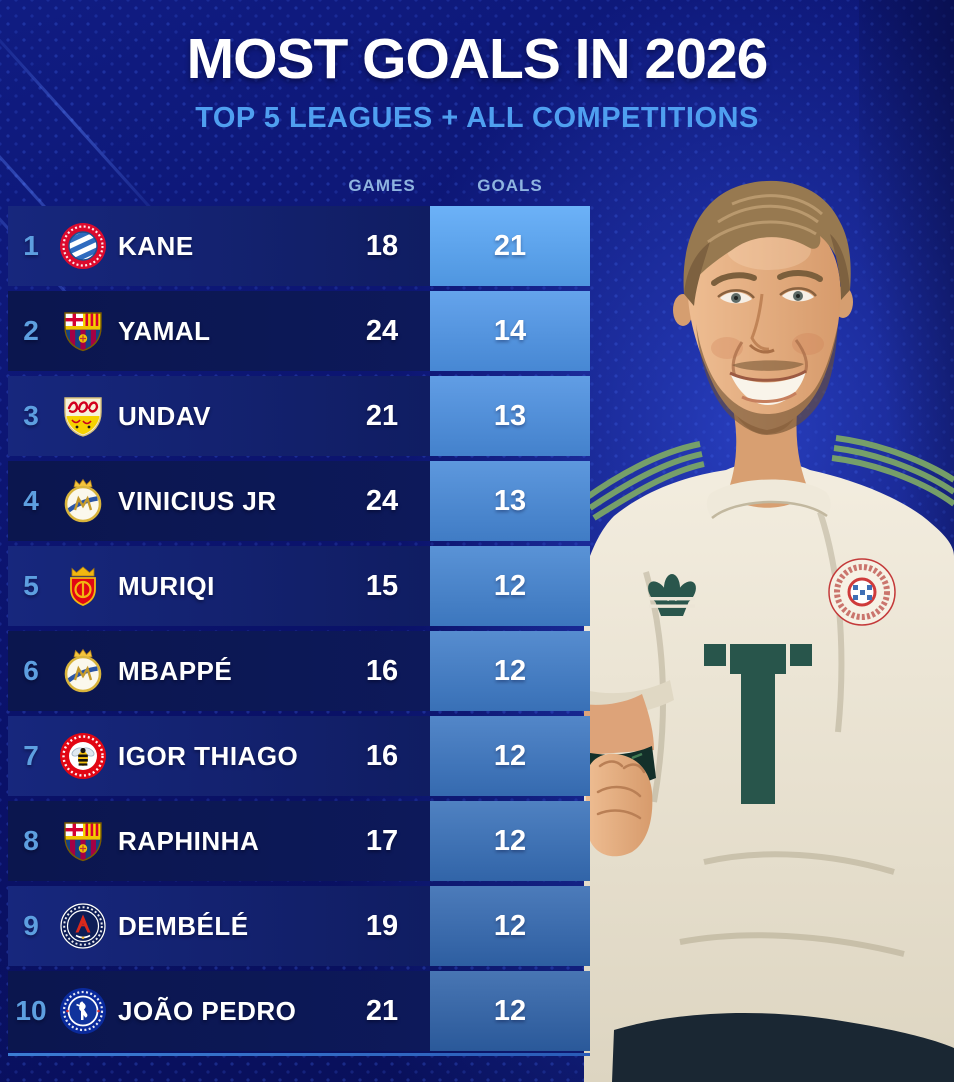 This screenshot has width=954, height=1082. What do you see at coordinates (31, 1010) in the screenshot?
I see `rank-label: 10` at bounding box center [31, 1010].